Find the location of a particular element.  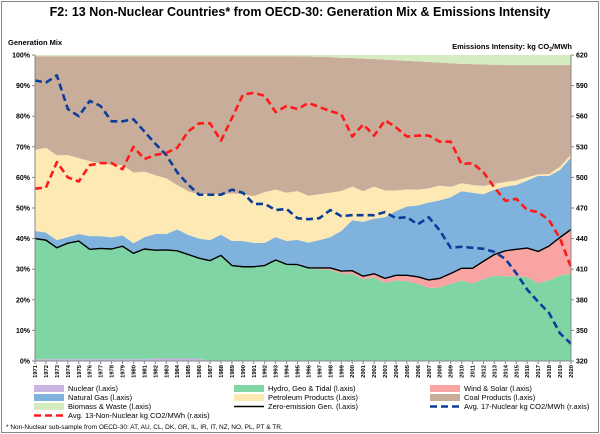

legend-label-zero-emission-gen-l-axis: Zero-emission Gen. (l.axis) is located at coordinates (313, 406).